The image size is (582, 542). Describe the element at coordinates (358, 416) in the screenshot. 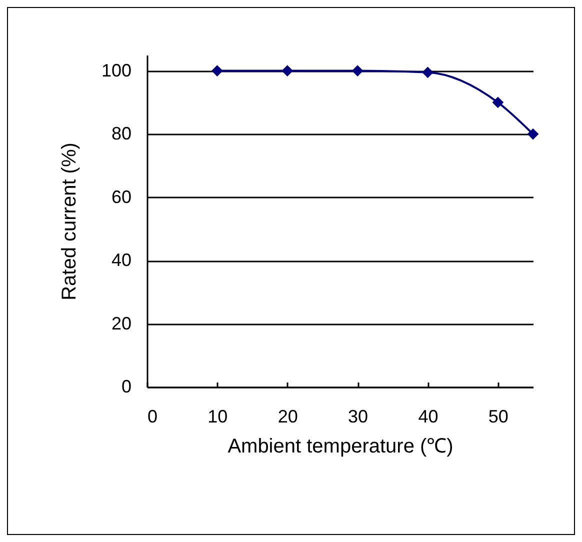

I see `x-tick-label: 30` at that location.